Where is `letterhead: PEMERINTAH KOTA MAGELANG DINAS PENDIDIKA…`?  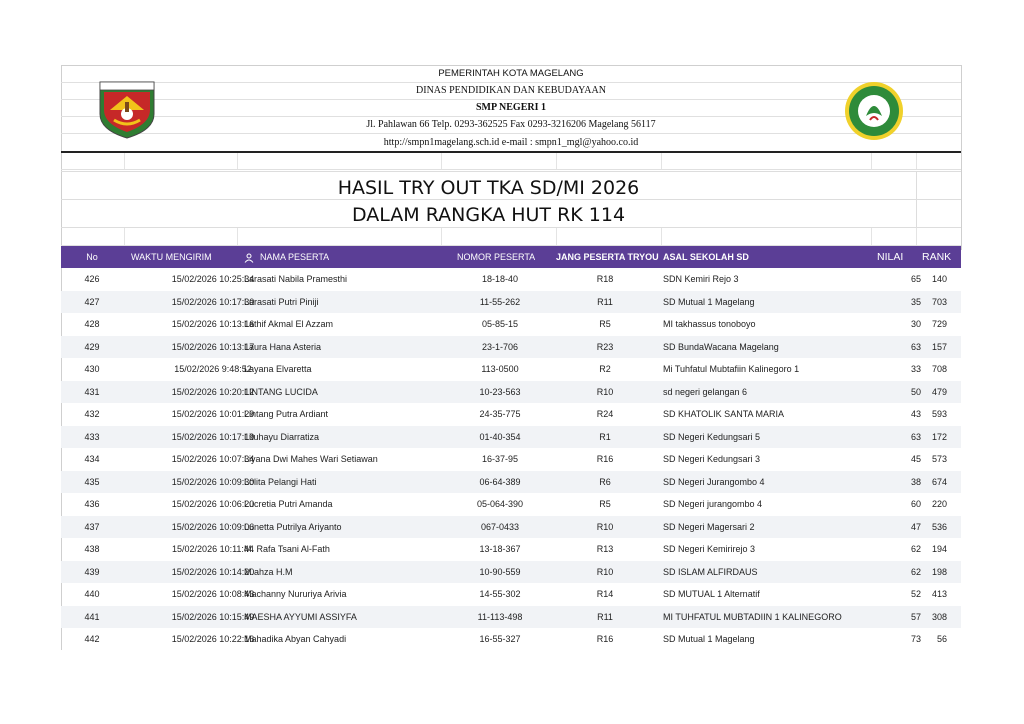
letterhead: PEMERINTAH KOTA MAGELANG DINAS PENDIDIKA… is located at coordinates (511, 109).